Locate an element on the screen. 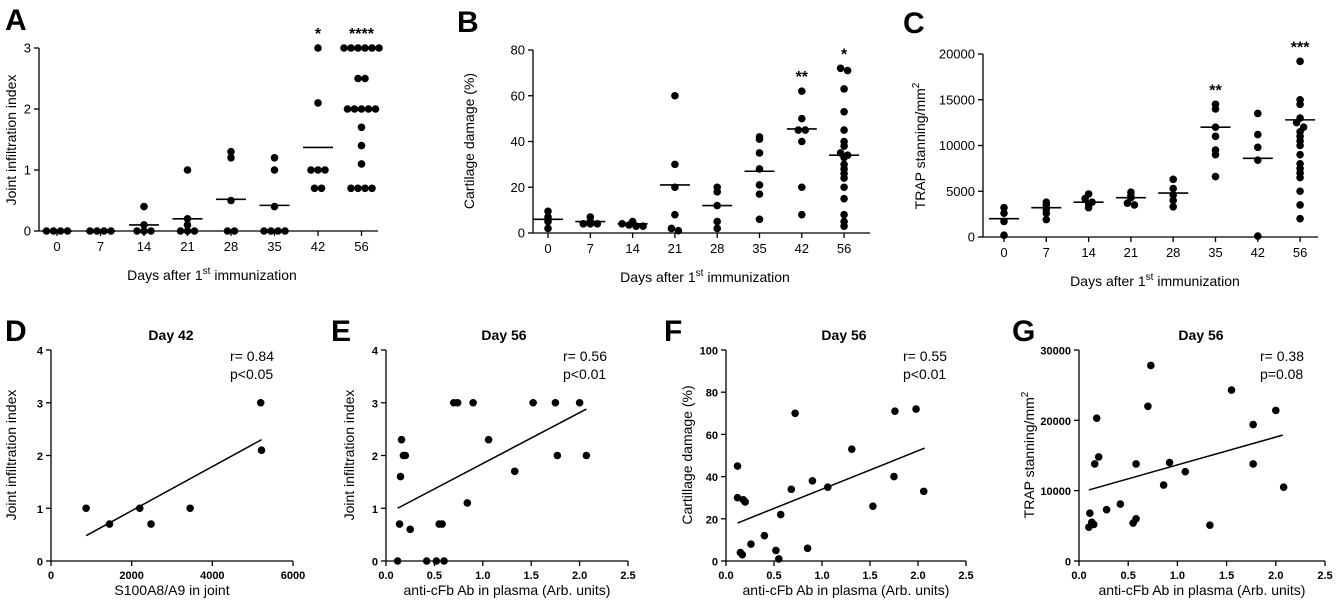 Image resolution: width=1336 pixels, height=603 pixels. x-axis-label: Days after 1st immunization is located at coordinates (212, 274).